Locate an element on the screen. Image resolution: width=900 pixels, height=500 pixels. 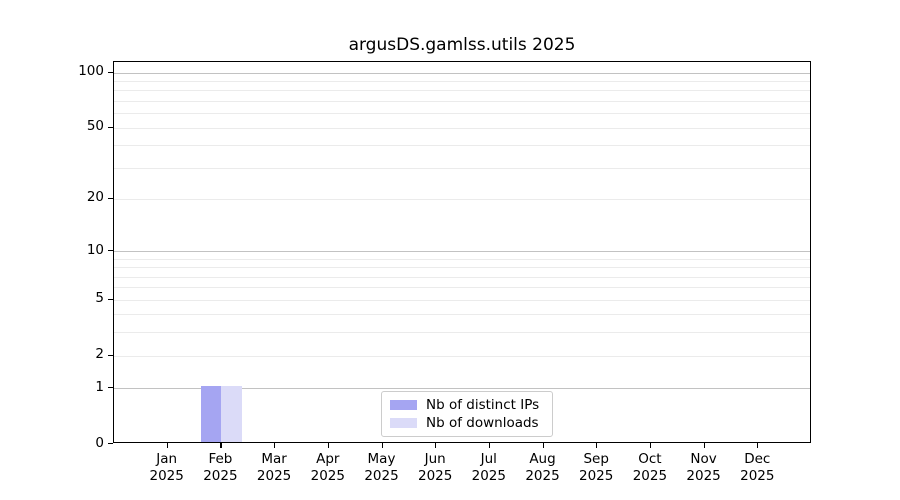
x-tick-label: Aug 2025 is located at coordinates (543, 467).